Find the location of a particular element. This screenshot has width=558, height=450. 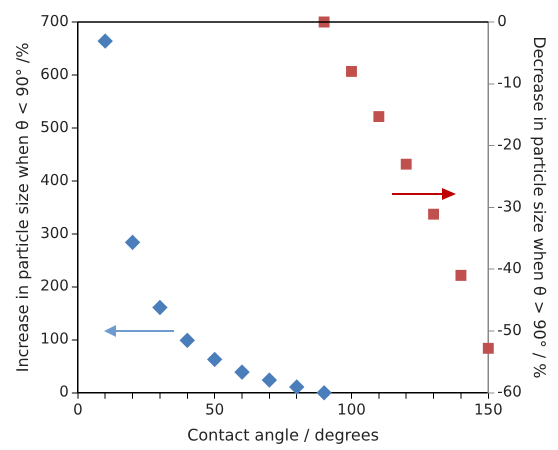

x-tick-label: 50 is located at coordinates (214, 409).